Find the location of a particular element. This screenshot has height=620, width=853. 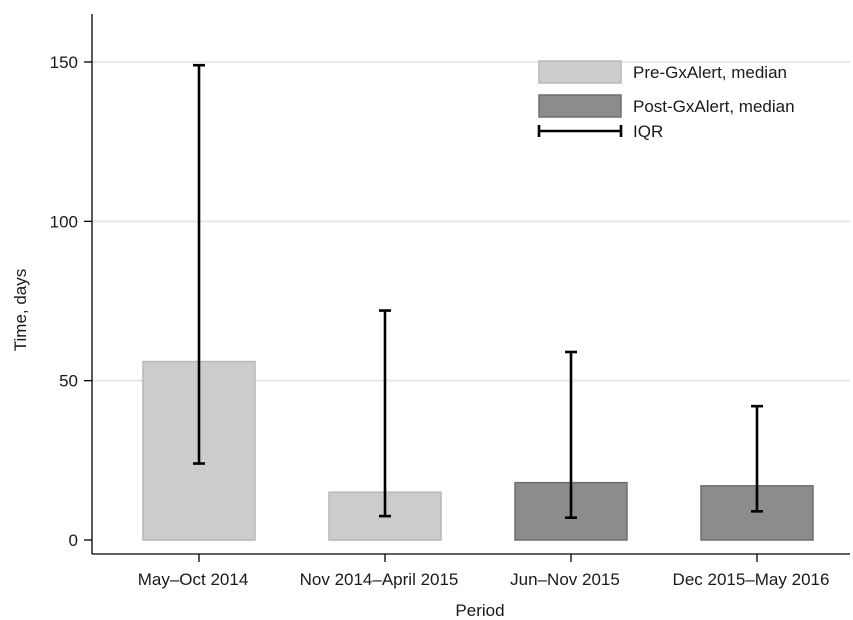

x-tick-label: Jun–Nov 2015 is located at coordinates (565, 579).